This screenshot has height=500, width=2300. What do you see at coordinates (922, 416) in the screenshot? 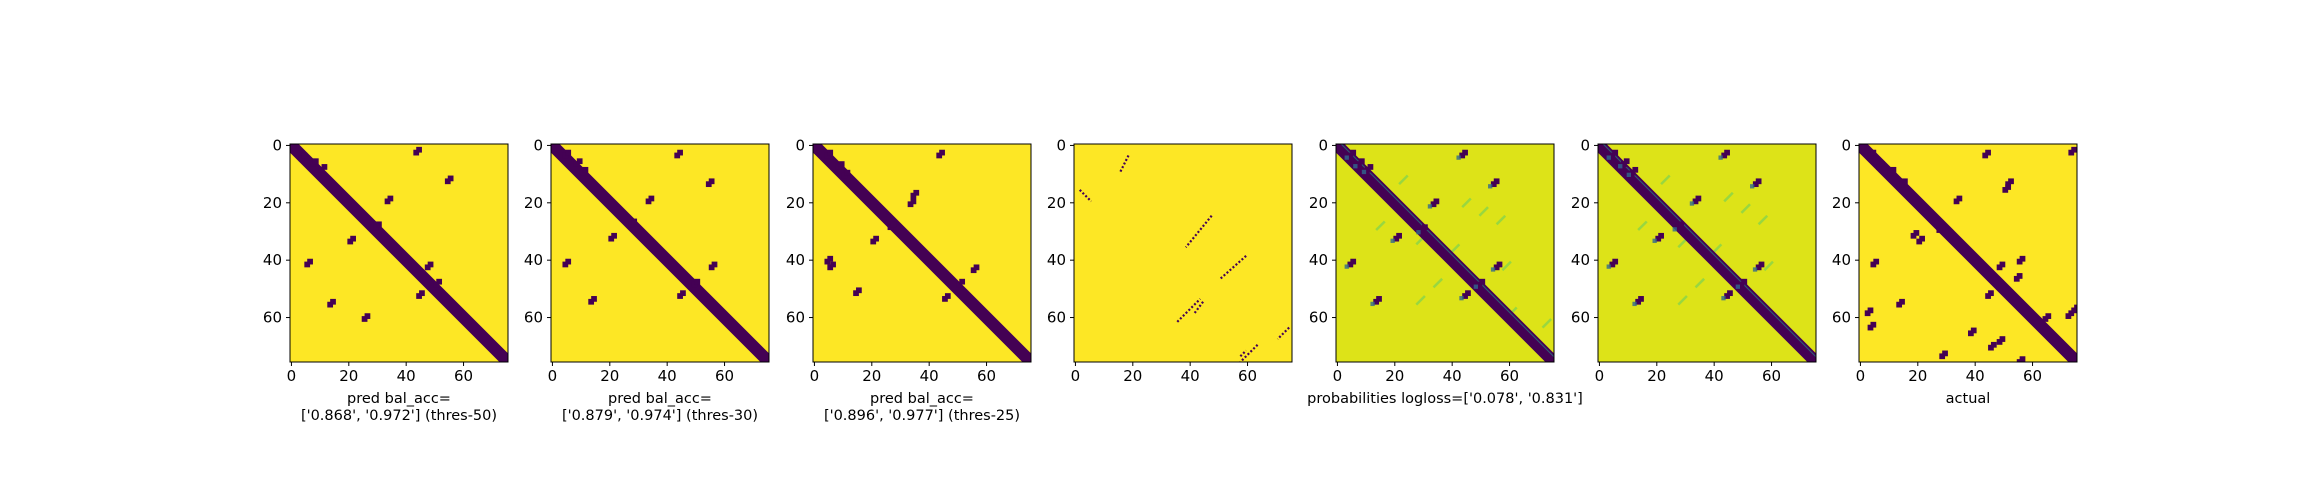
I see `panel-caption-line: ['0.896', '0.977'] (thres-25)` at bounding box center [922, 416].